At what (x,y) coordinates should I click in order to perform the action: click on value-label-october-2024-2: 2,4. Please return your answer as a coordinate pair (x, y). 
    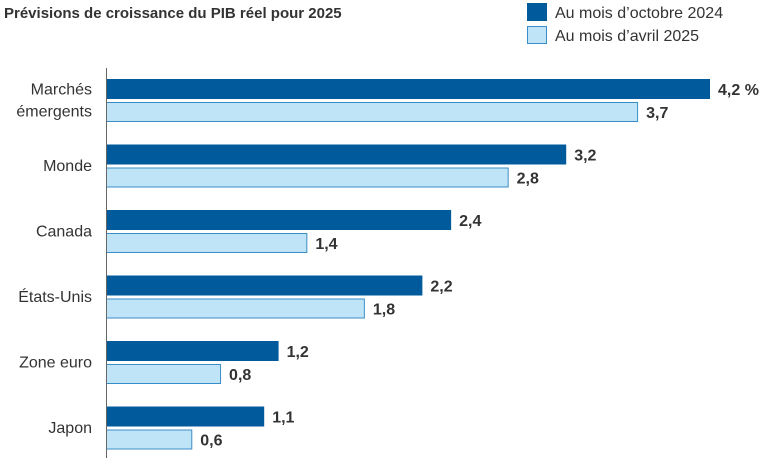
    Looking at the image, I should click on (470, 221).